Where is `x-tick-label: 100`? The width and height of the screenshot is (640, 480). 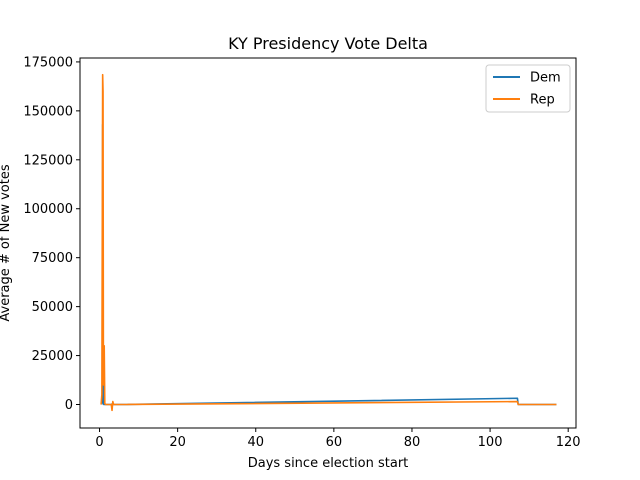
x-tick-label: 100 is located at coordinates (490, 442).